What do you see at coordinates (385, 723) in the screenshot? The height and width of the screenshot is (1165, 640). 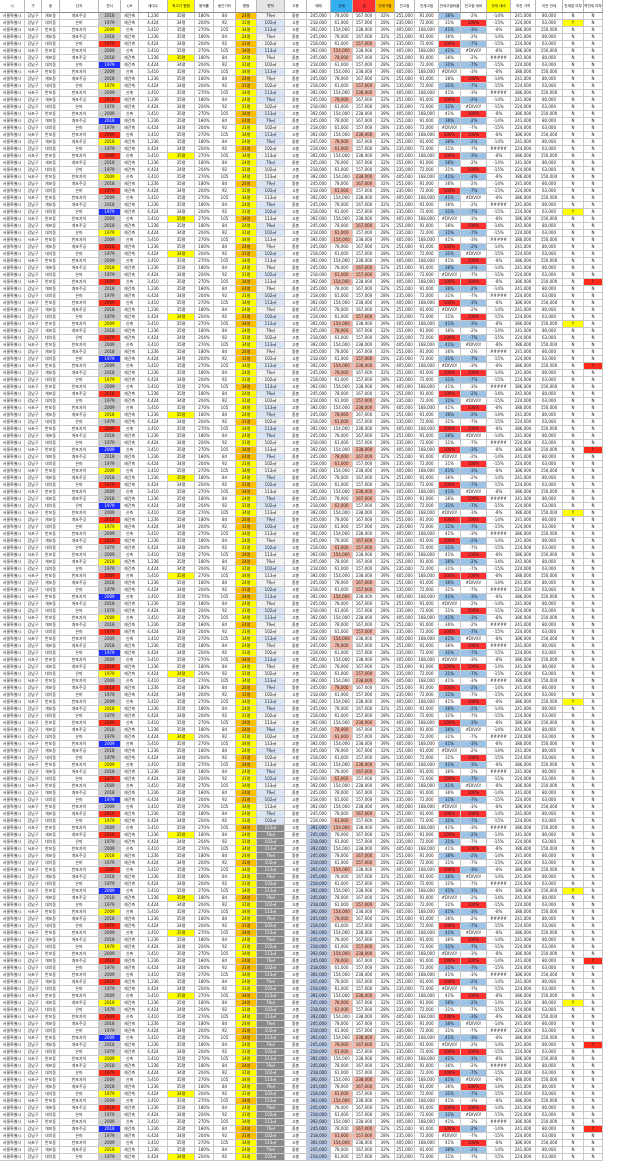 I see `table-cell: 39%` at bounding box center [385, 723].